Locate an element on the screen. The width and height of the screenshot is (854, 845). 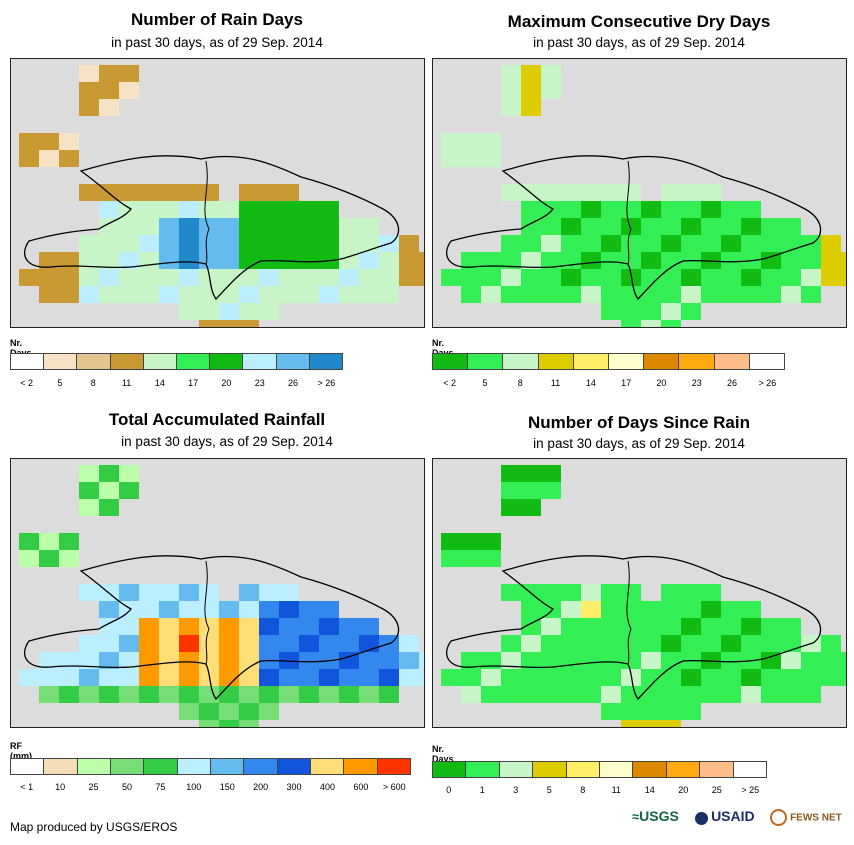
legend-tick-label: 17 is located at coordinates (626, 383).